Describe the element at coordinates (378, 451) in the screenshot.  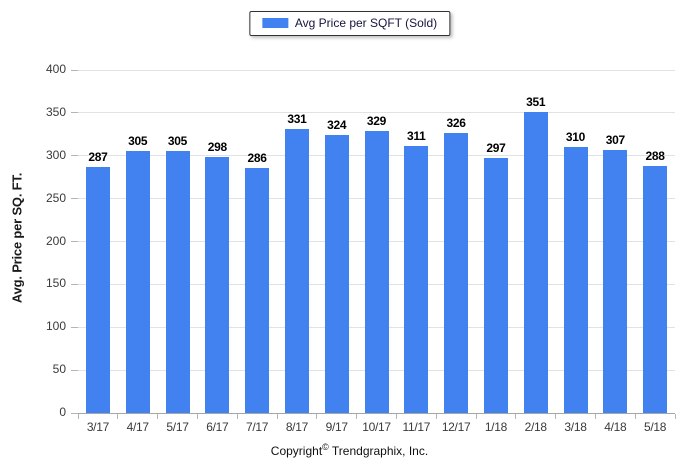
I see `copyright-suffix: Trendgraphix, Inc.` at that location.